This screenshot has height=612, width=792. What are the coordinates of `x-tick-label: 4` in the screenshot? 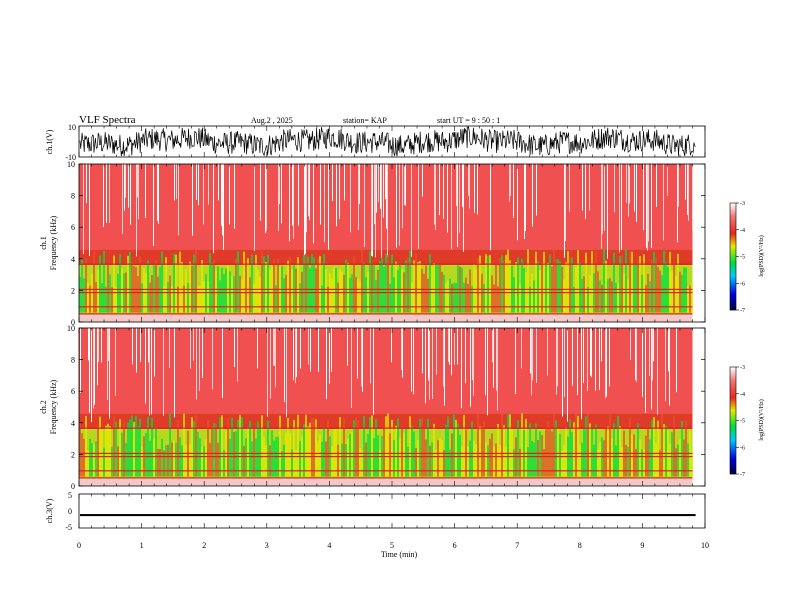 It's located at (329, 545).